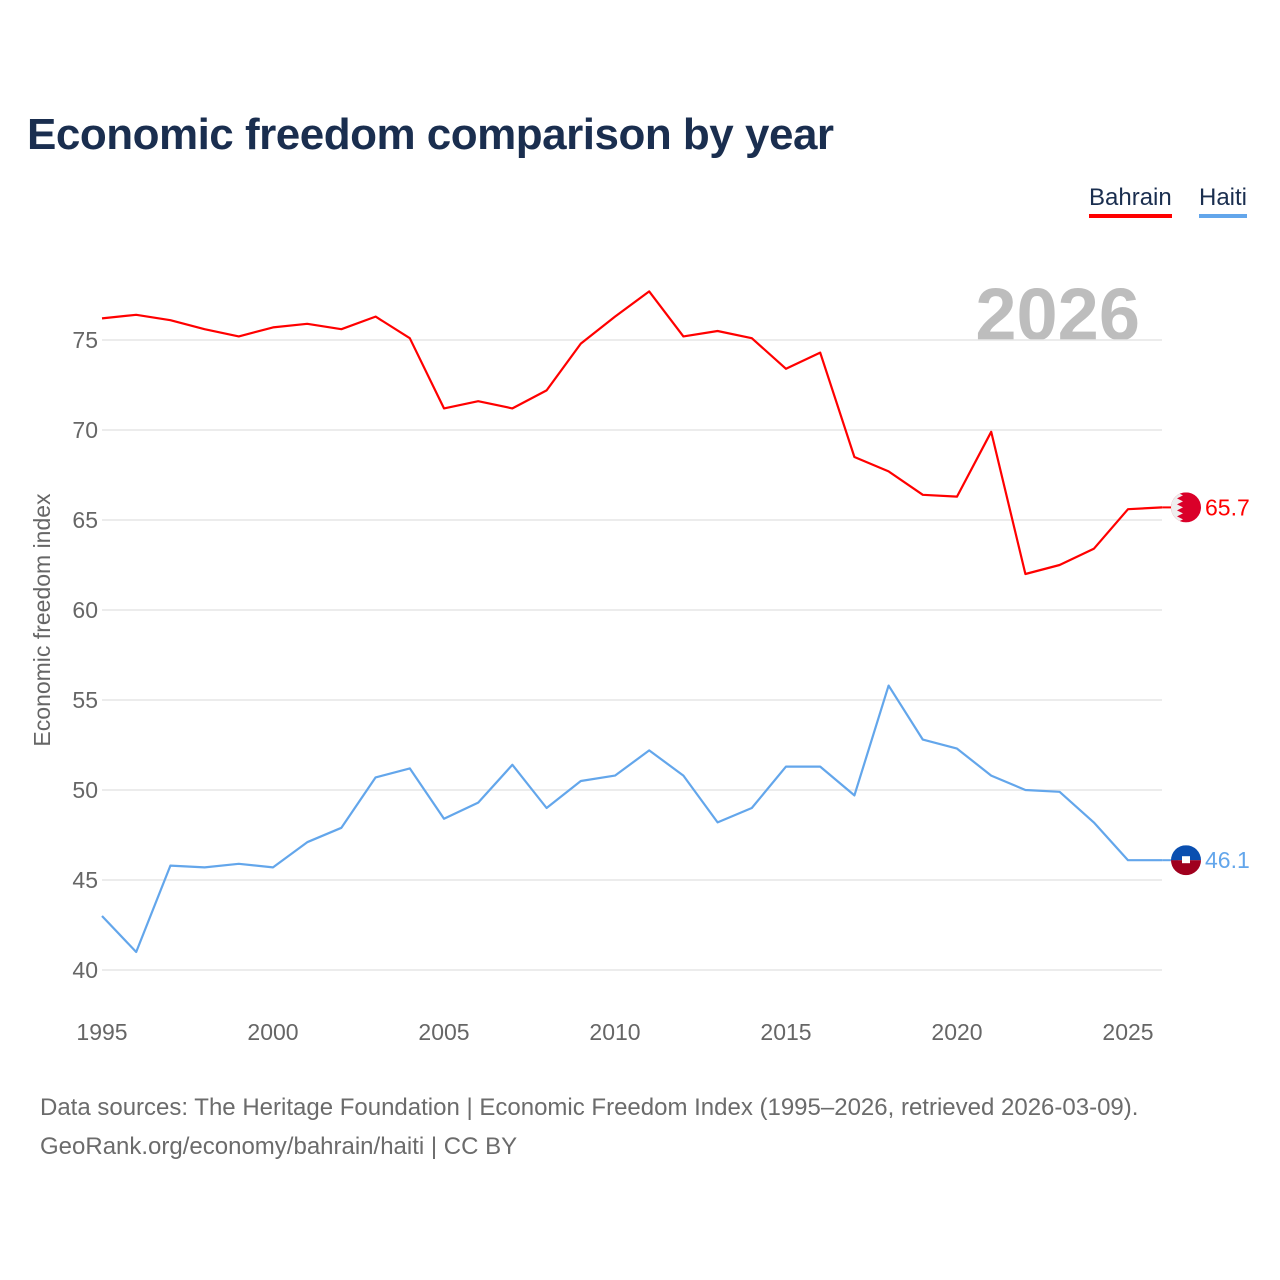 The height and width of the screenshot is (1280, 1280). I want to click on x-tick-label: 2000, so click(272, 1032).